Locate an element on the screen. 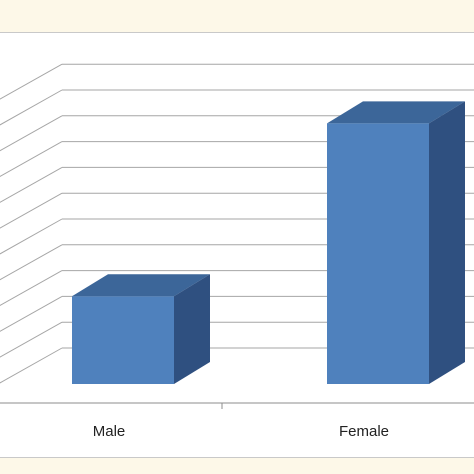  x-tick-label: Male is located at coordinates (109, 431).